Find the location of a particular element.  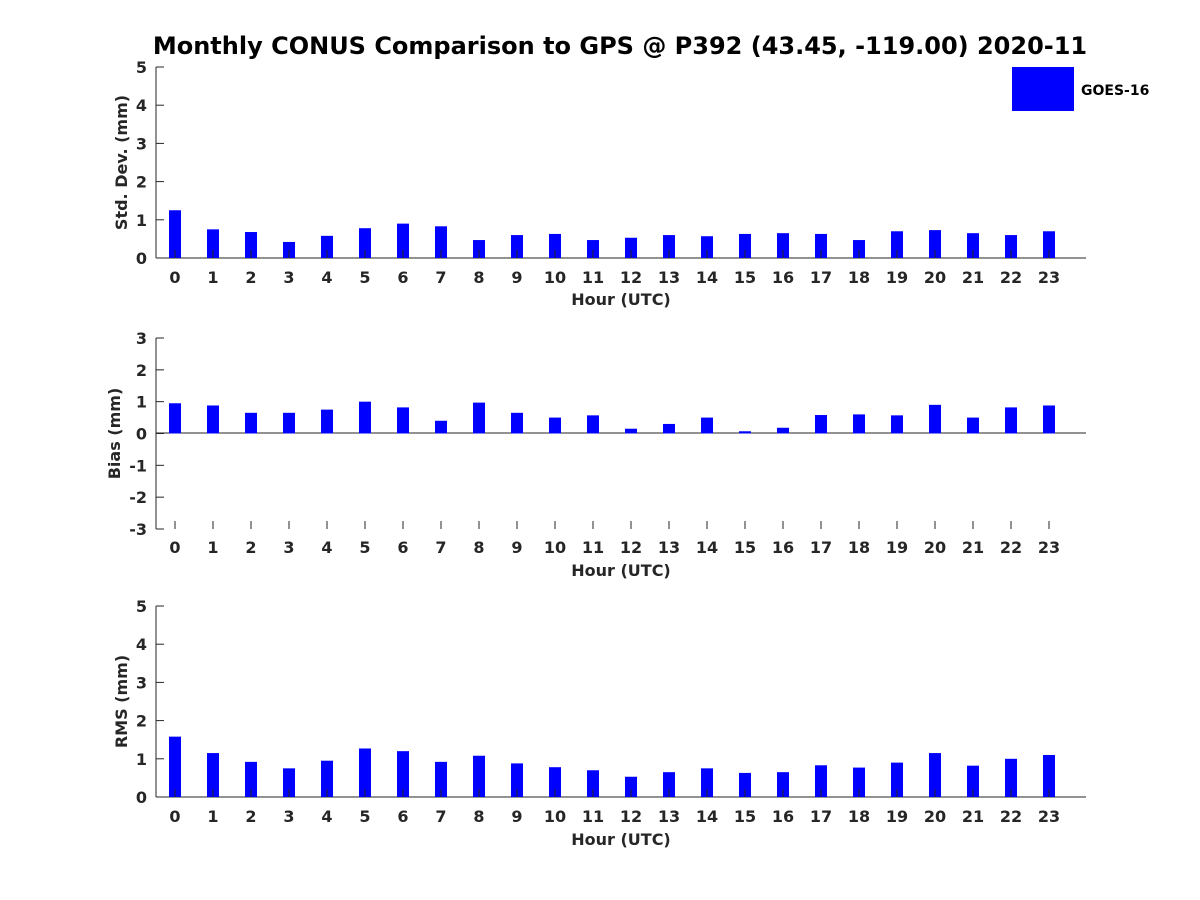

x-tick-label: 22 is located at coordinates (1011, 547).